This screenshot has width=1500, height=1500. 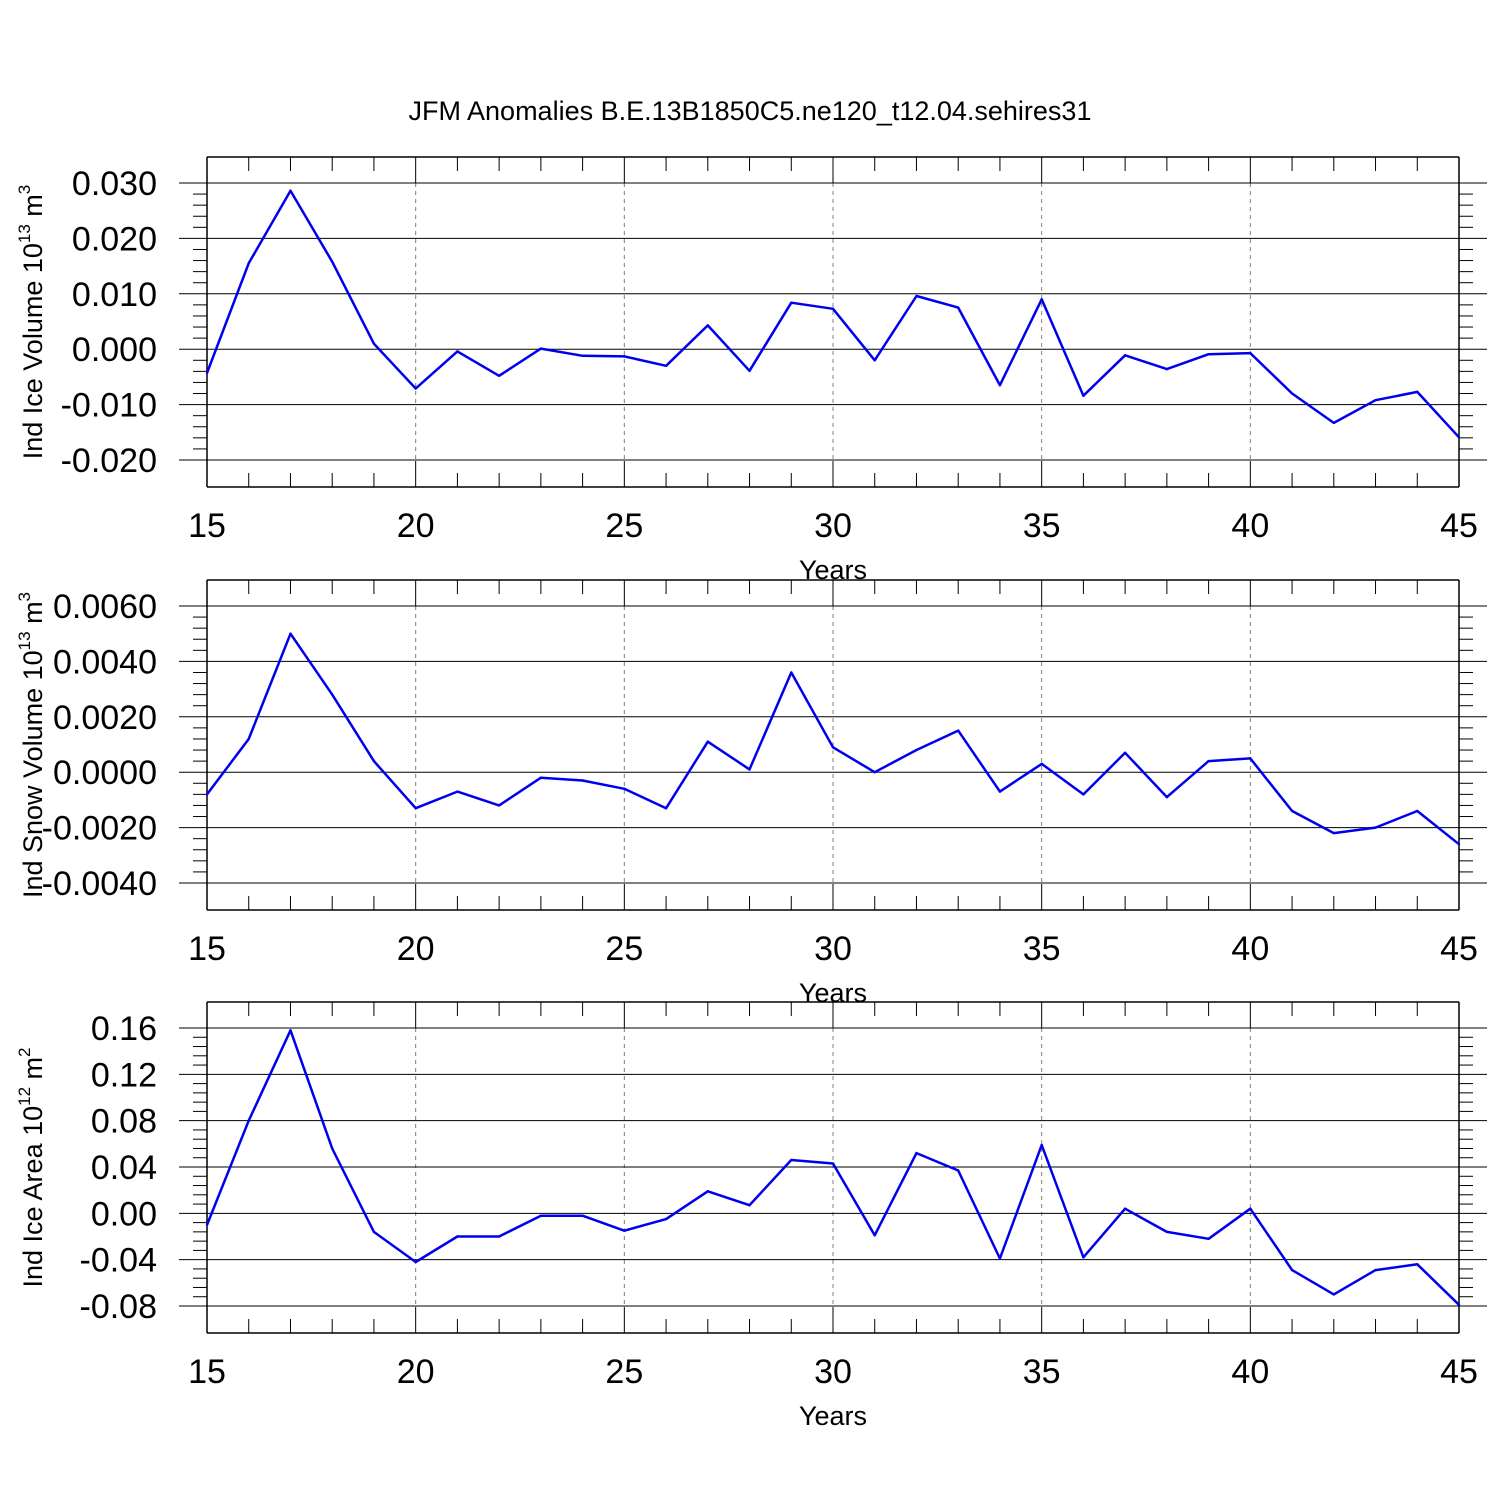 I want to click on y-tick-label: -0.0020, so click(x=99, y=829).